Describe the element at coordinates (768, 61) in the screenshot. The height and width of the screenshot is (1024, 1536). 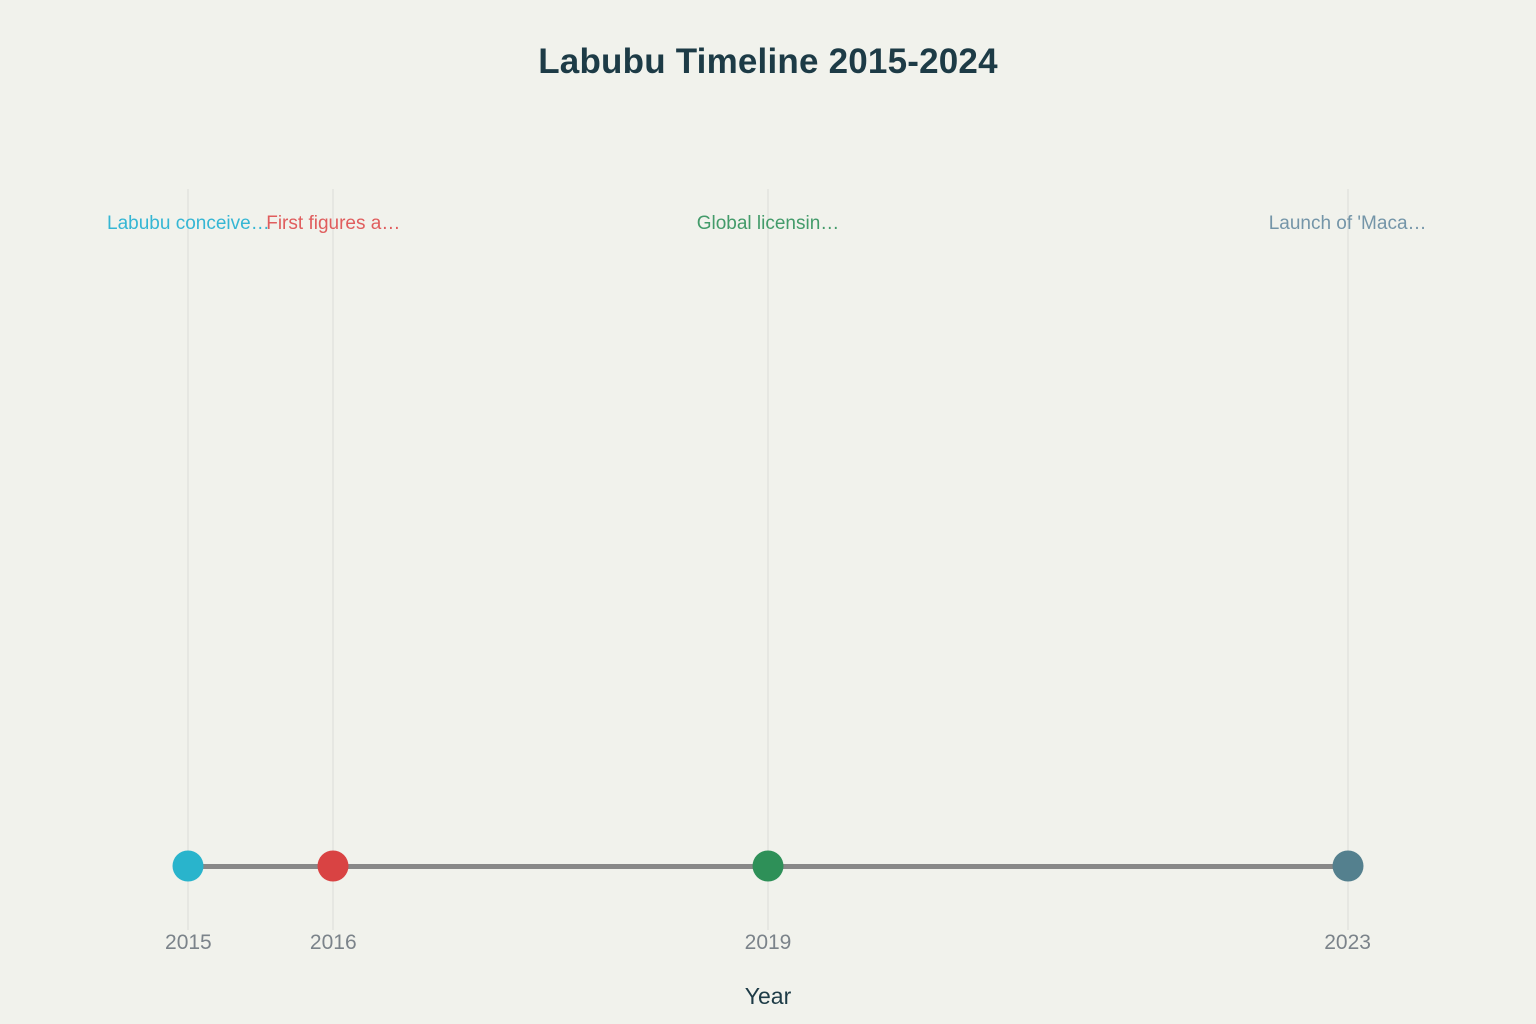
I see `chart-title: Labubu Timeline 2015-2024` at that location.